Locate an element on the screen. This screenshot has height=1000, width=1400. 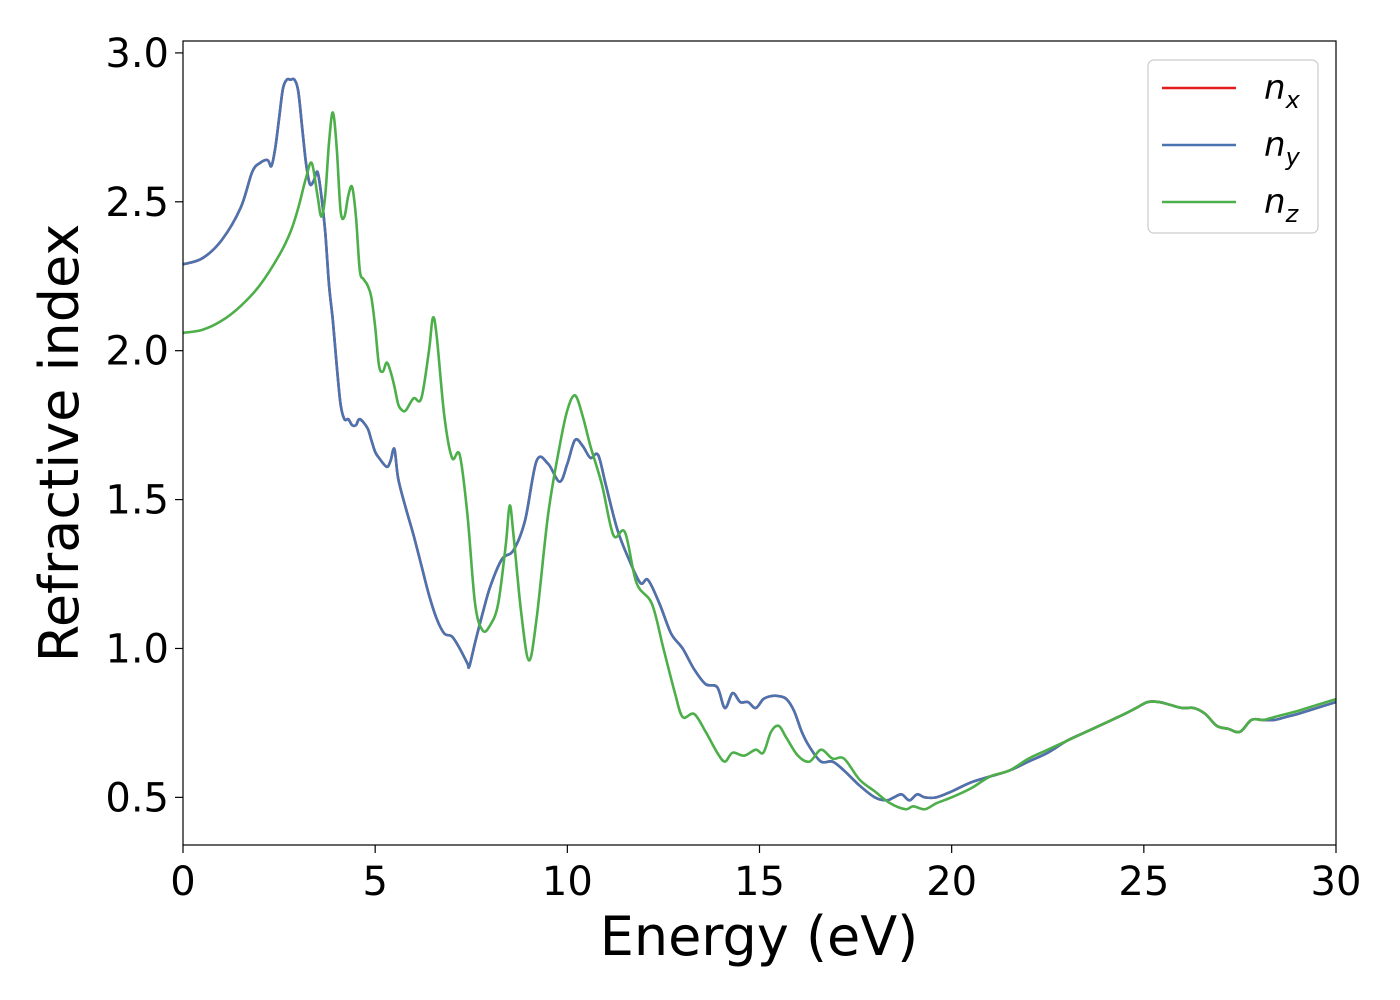
legend-label-z: nz is located at coordinates (1282, 205).